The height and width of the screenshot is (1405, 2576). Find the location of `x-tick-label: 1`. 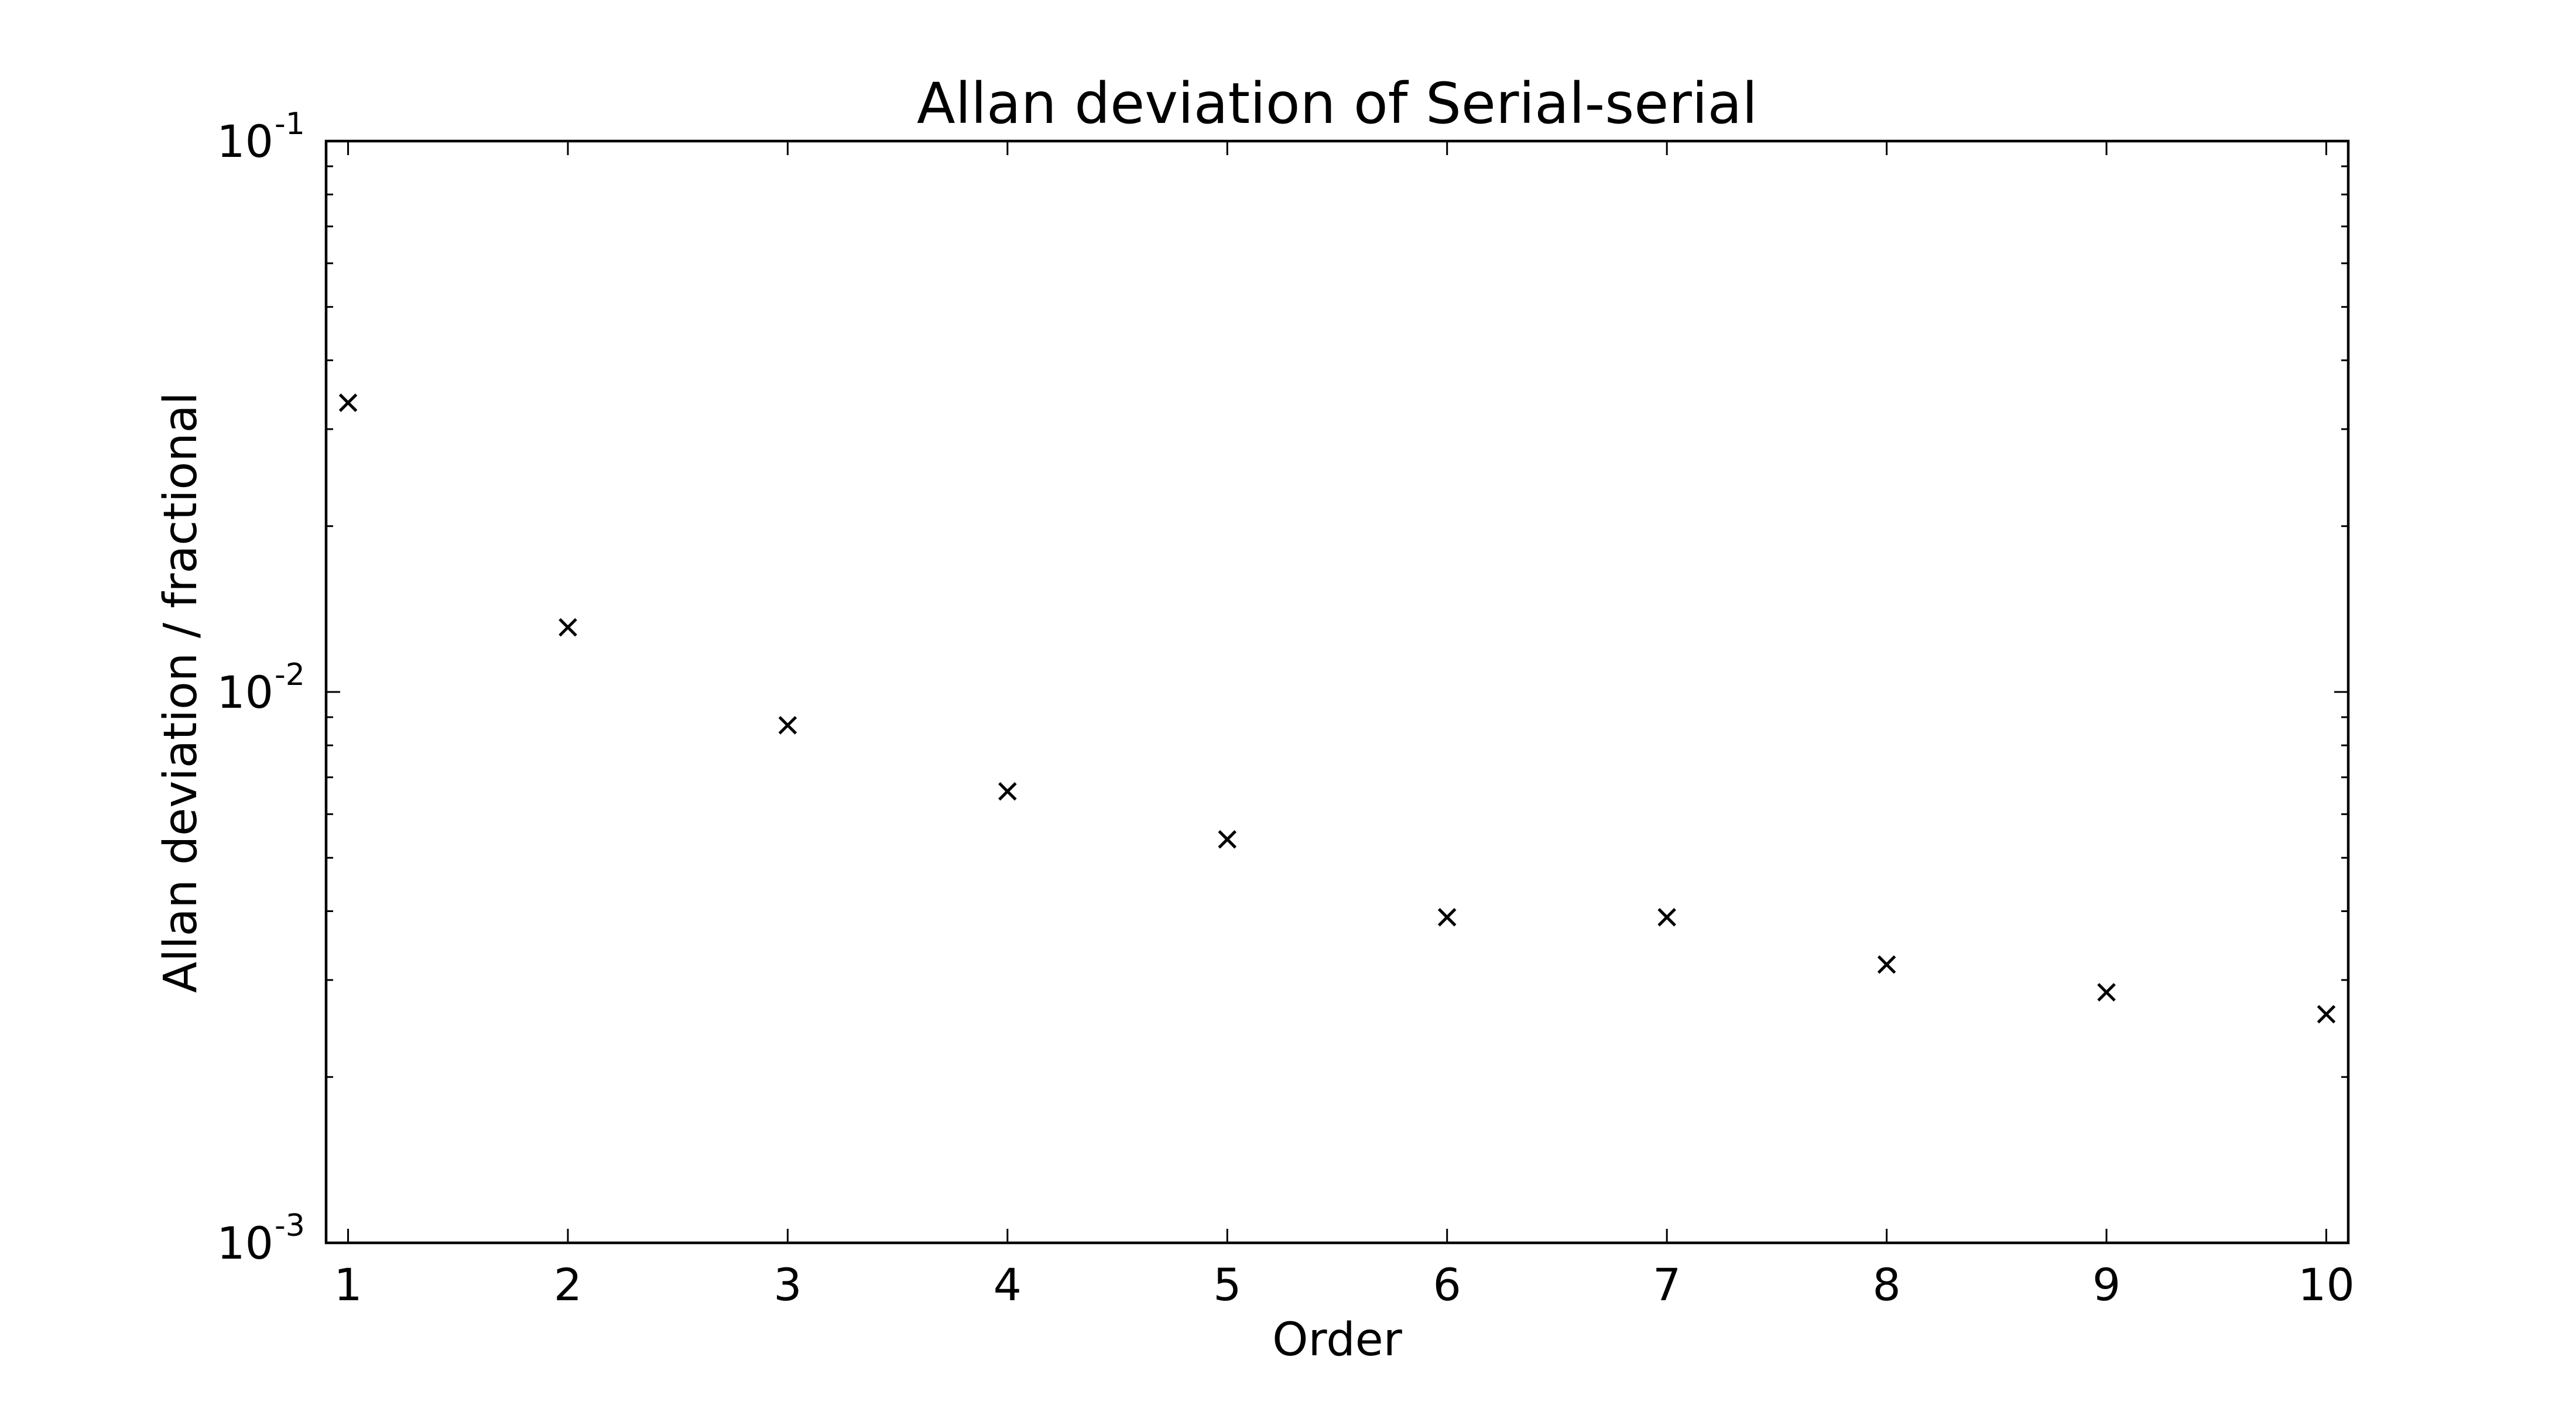

x-tick-label: 1 is located at coordinates (348, 1285).